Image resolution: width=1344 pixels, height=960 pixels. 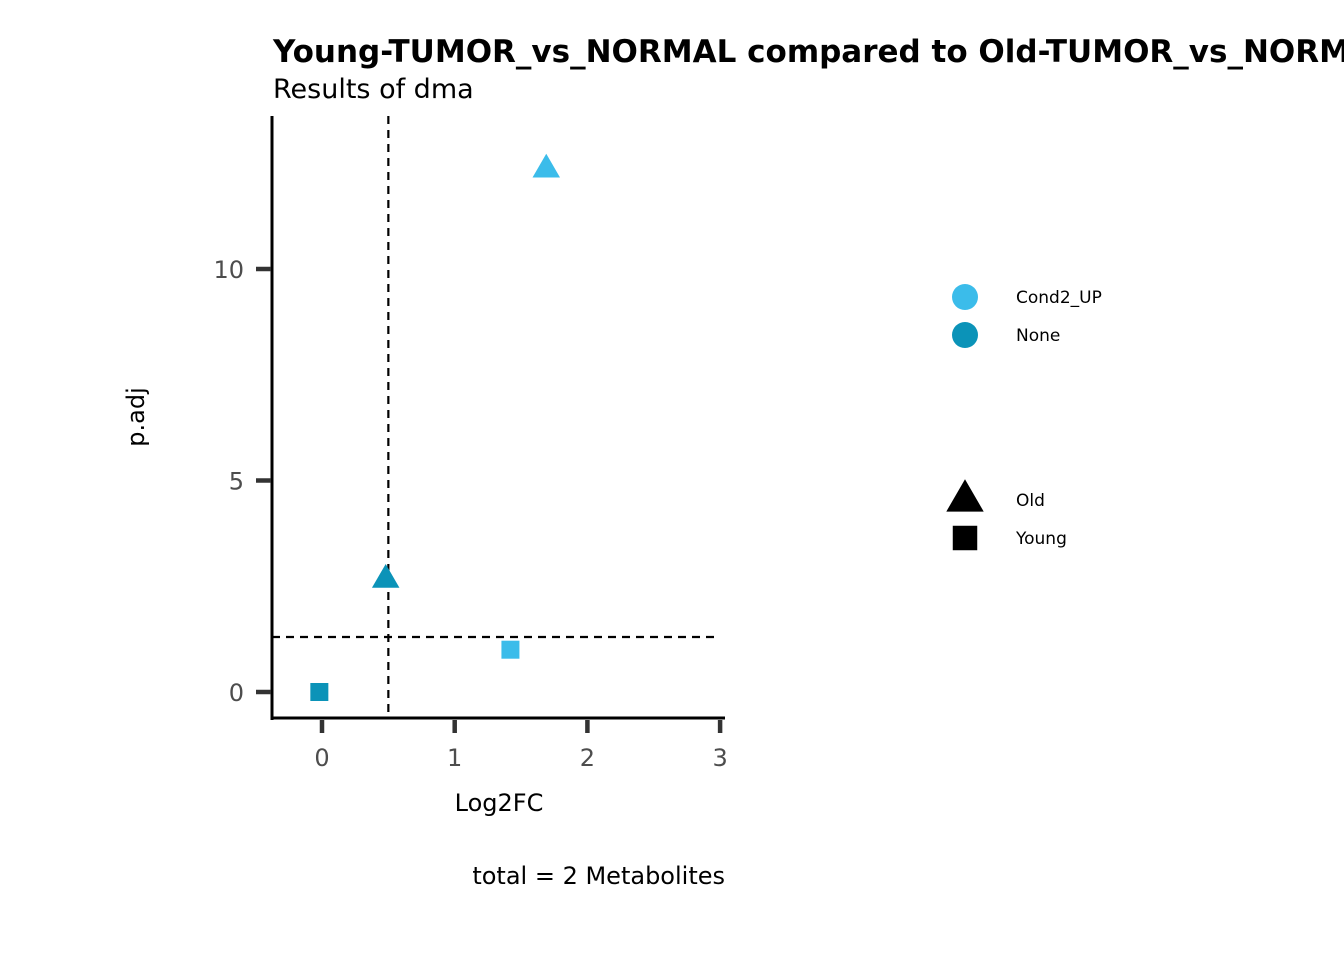 What do you see at coordinates (373, 89) in the screenshot?
I see `chart-subtitle: Results of dma` at bounding box center [373, 89].